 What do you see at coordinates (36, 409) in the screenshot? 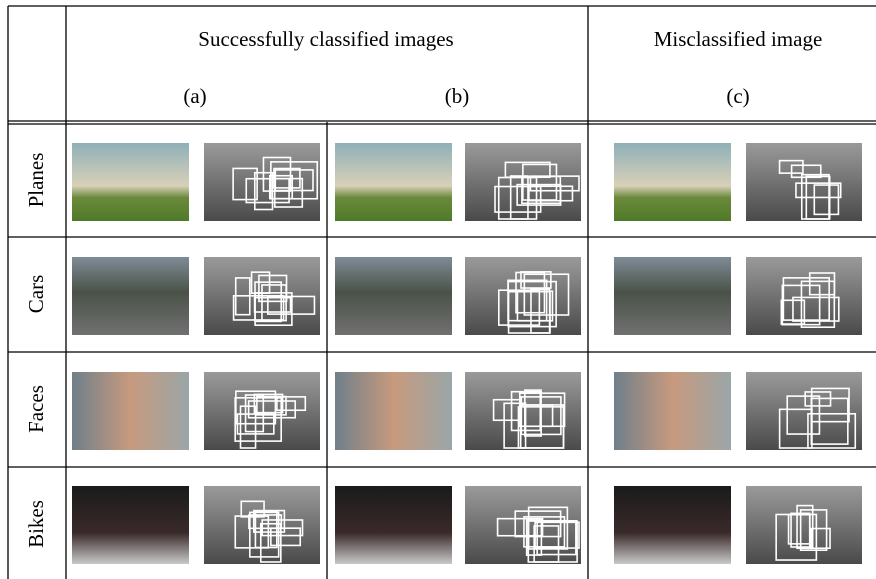
I see `row-label: Faces` at bounding box center [36, 409].